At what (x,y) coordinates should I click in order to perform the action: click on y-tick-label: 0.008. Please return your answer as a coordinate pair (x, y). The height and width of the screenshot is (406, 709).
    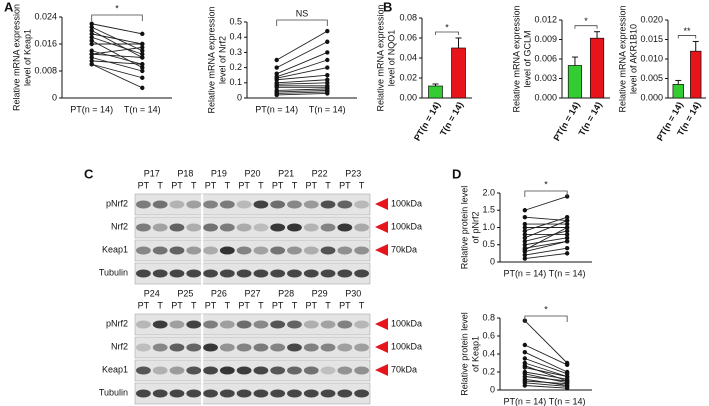
    Looking at the image, I should click on (45, 70).